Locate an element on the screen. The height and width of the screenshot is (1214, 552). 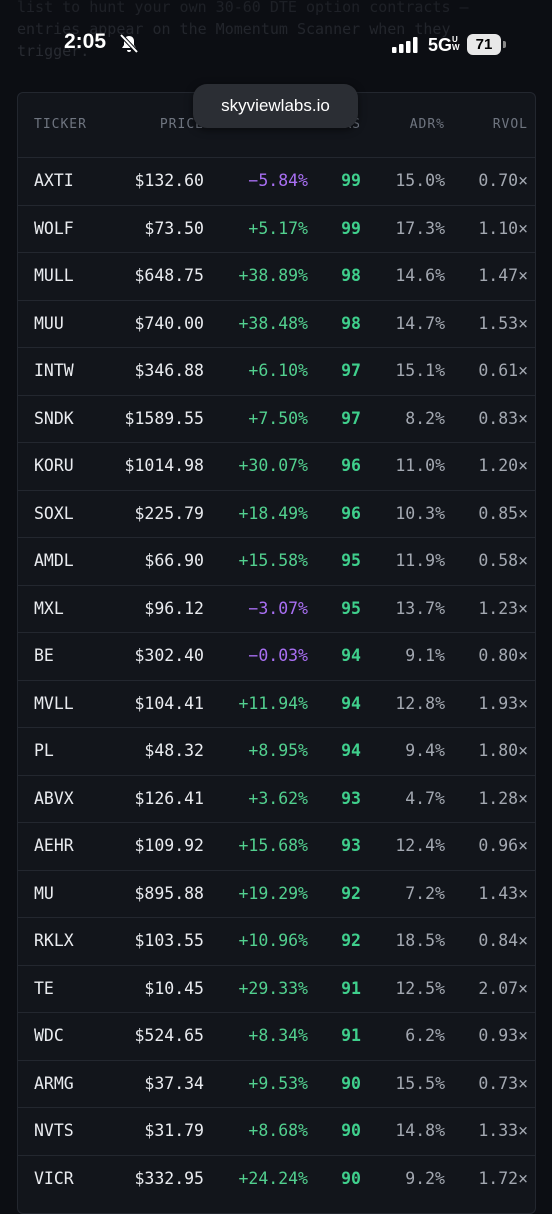
price: $225.79 is located at coordinates (169, 513).